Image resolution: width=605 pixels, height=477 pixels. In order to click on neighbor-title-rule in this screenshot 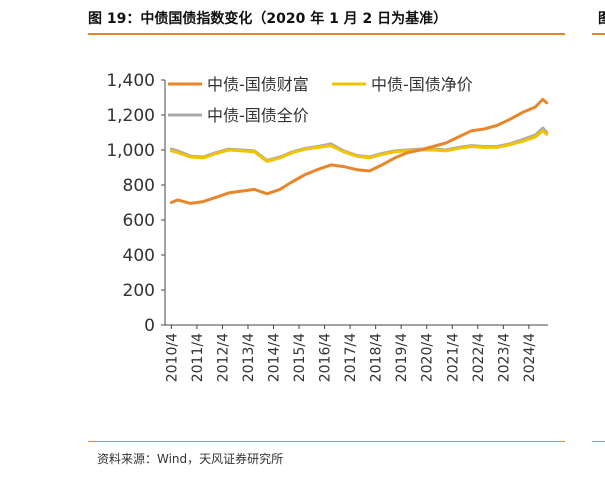, I will do `click(598, 34)`.